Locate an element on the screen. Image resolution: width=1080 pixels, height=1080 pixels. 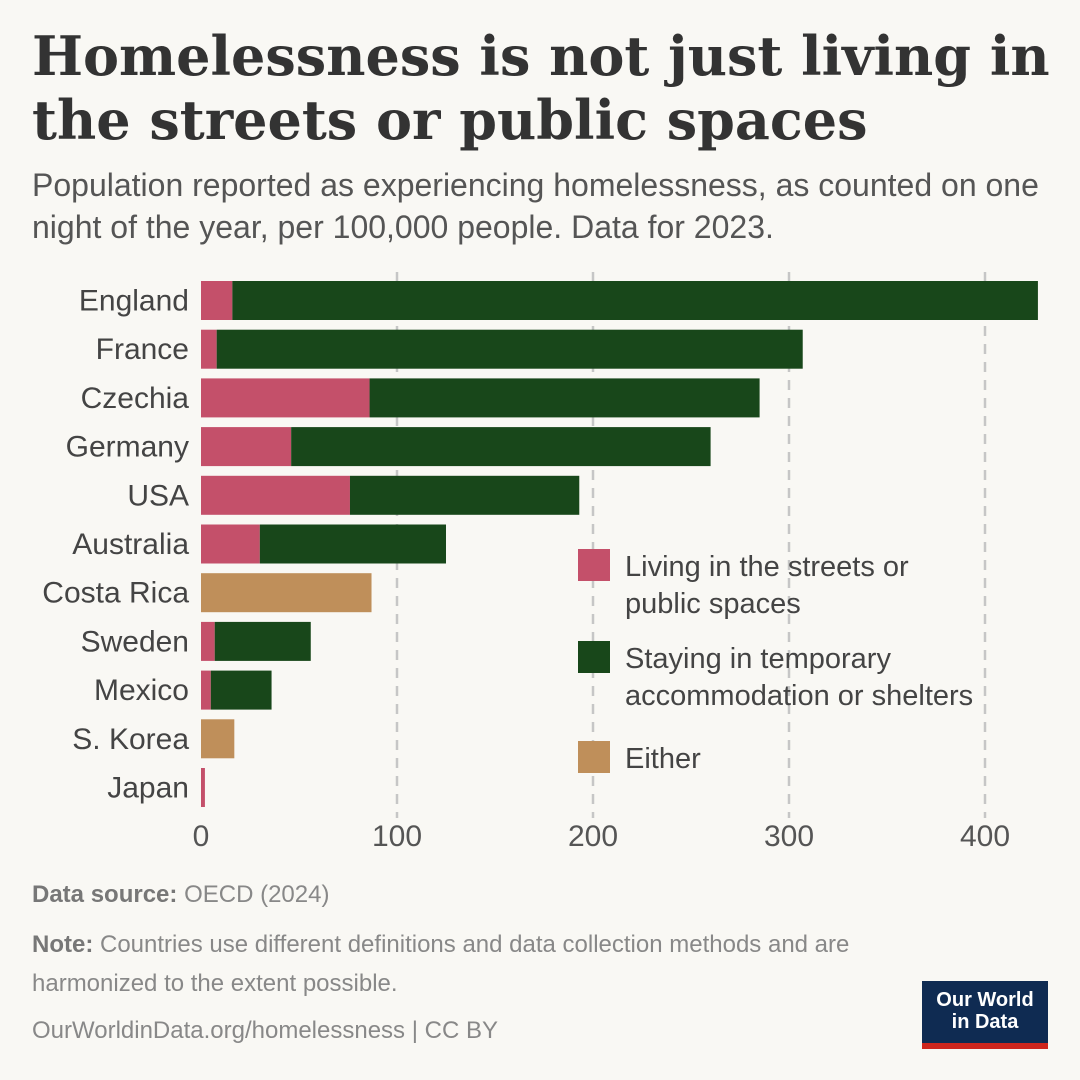
bar-australia-staying-in-temporary-acc is located at coordinates (352, 544).